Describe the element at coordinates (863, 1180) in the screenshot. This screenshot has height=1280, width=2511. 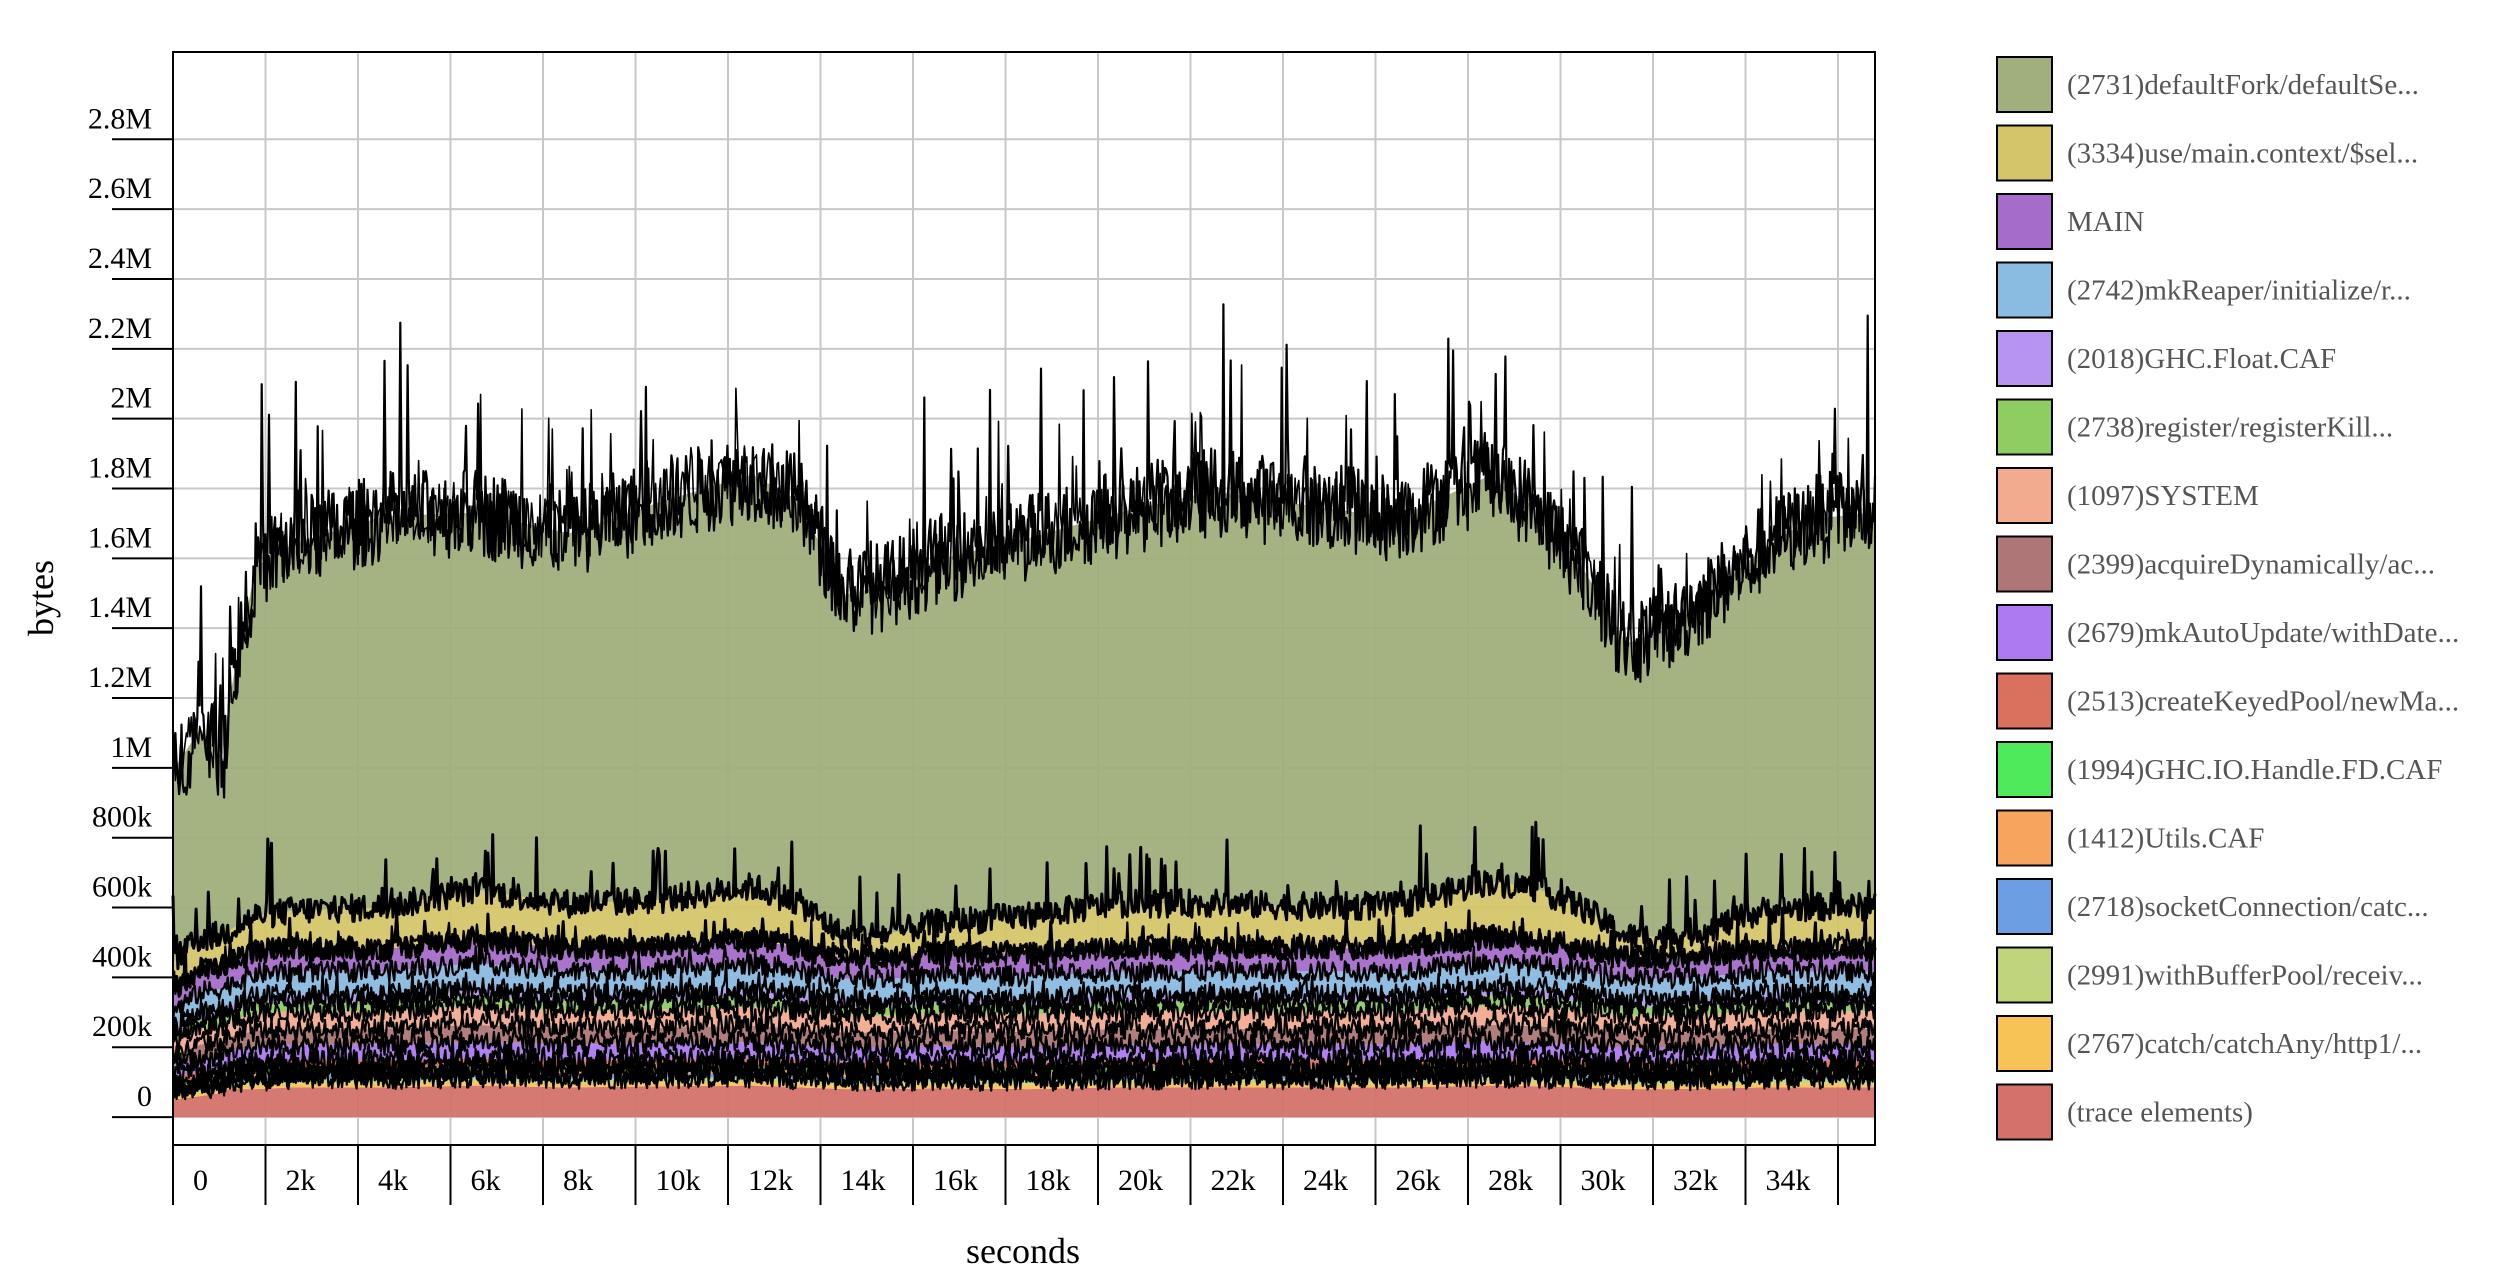
I see `x-tick-label: 14k` at that location.